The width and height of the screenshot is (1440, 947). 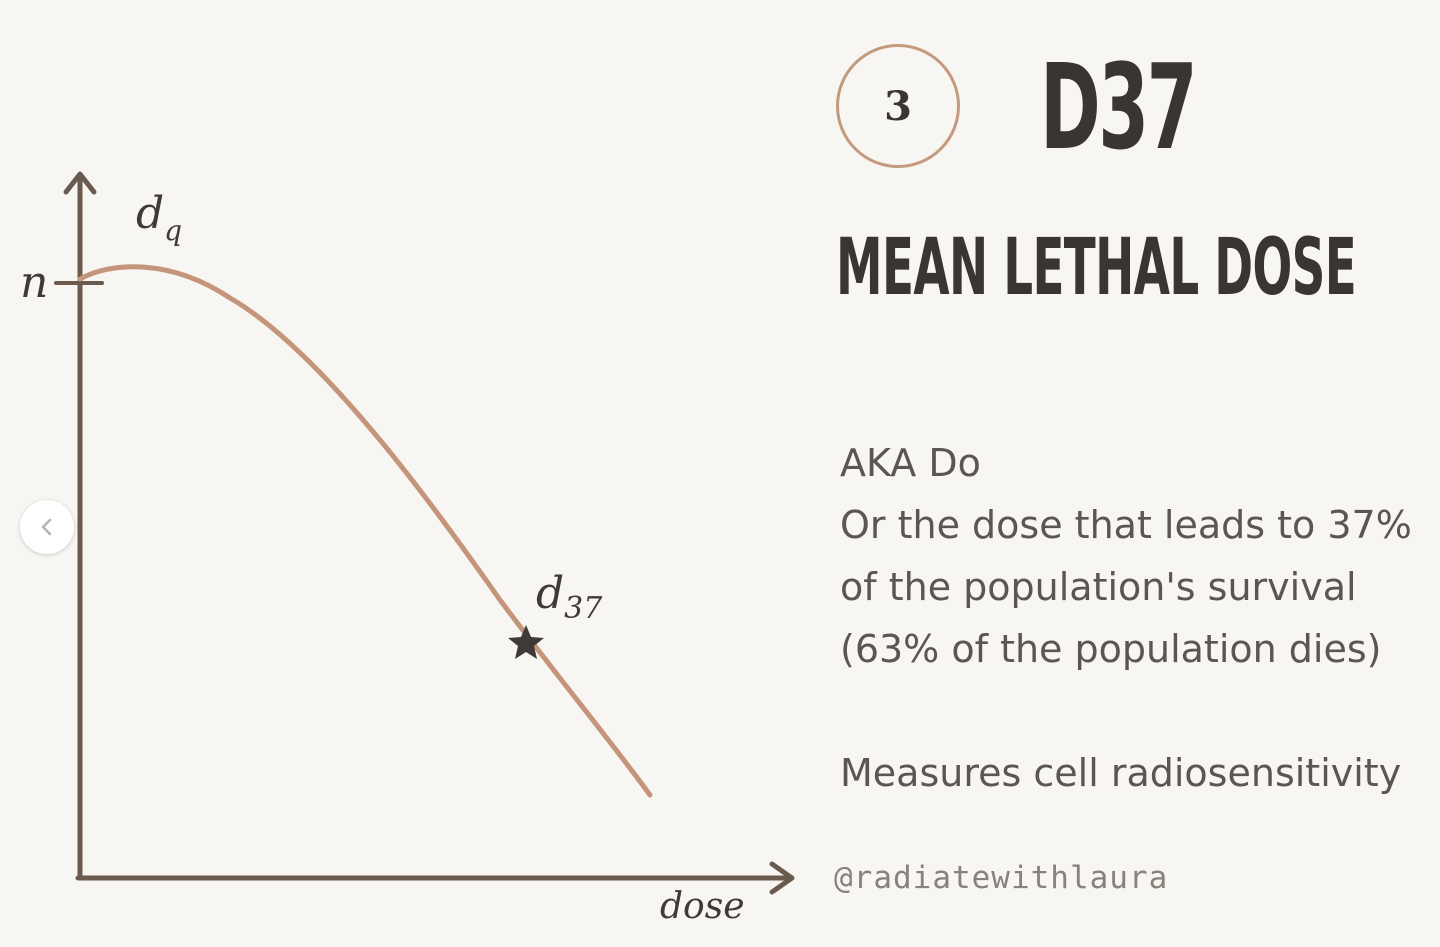 I want to click on d37-star-marker, so click(x=526, y=642).